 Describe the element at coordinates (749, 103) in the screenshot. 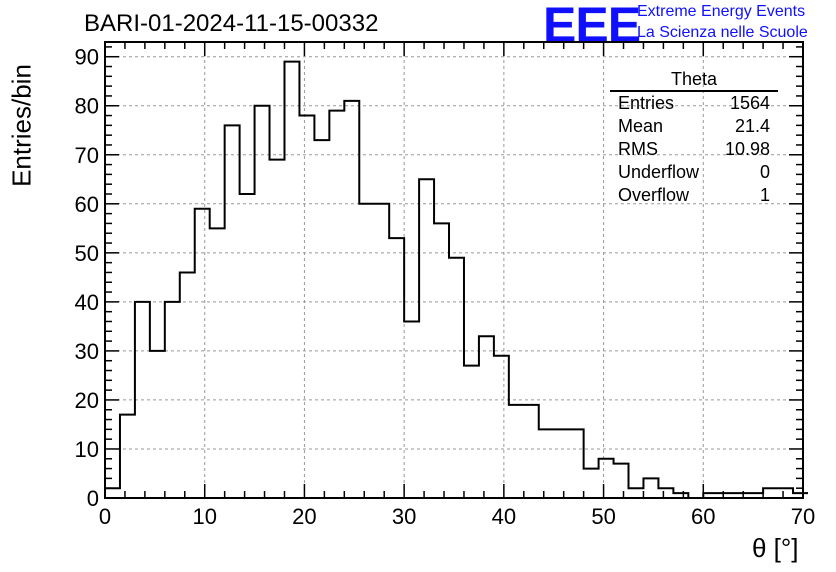

I see `stats-value: 1564` at that location.